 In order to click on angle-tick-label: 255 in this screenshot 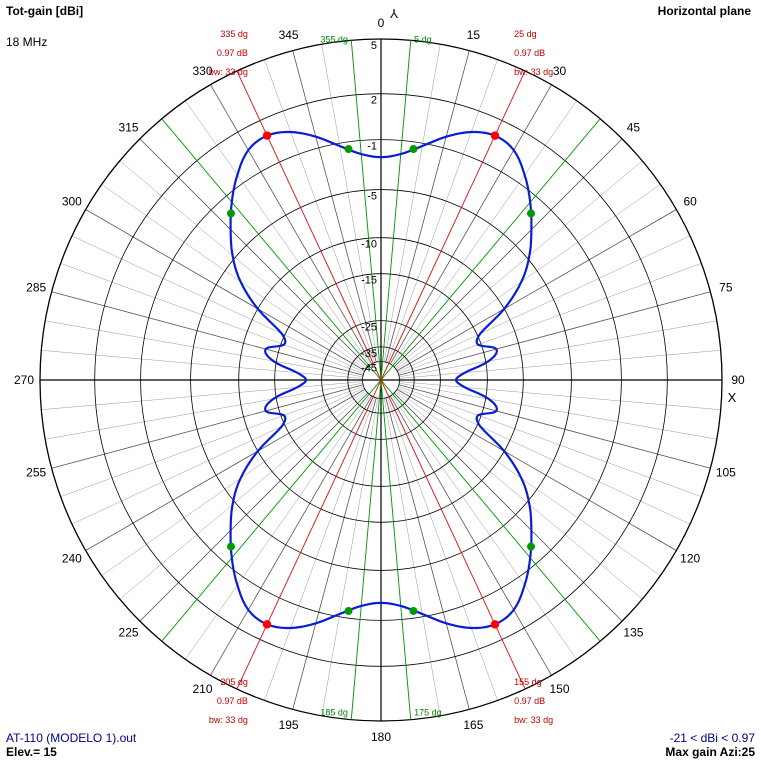, I will do `click(36, 472)`.